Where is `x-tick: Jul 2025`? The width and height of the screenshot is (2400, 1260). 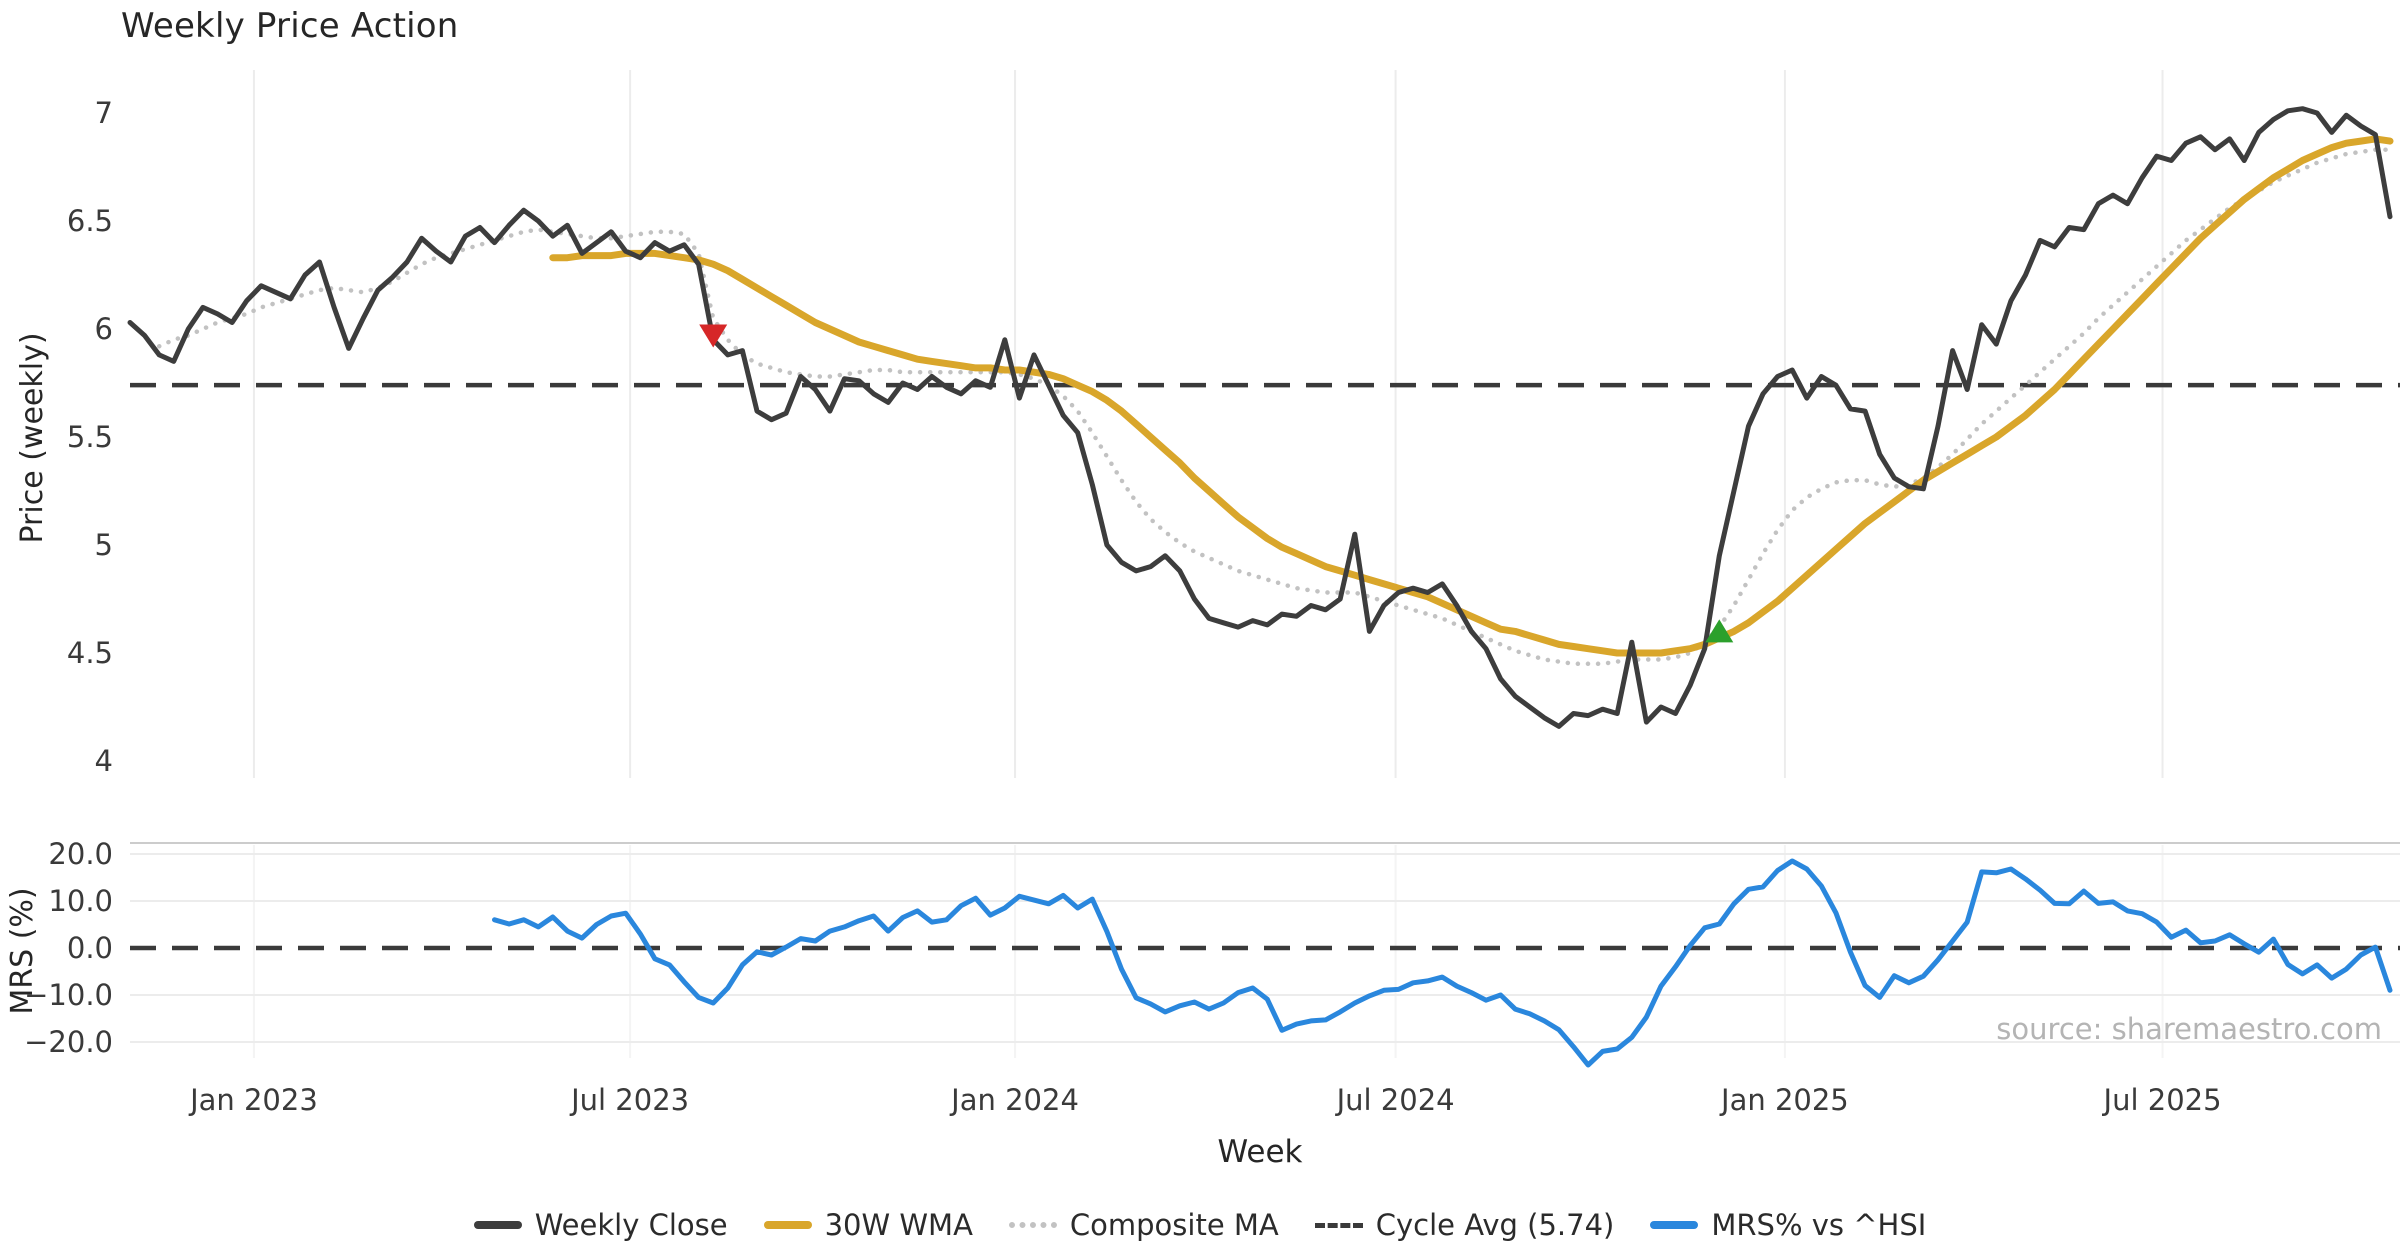 x-tick: Jul 2025 is located at coordinates (2162, 1100).